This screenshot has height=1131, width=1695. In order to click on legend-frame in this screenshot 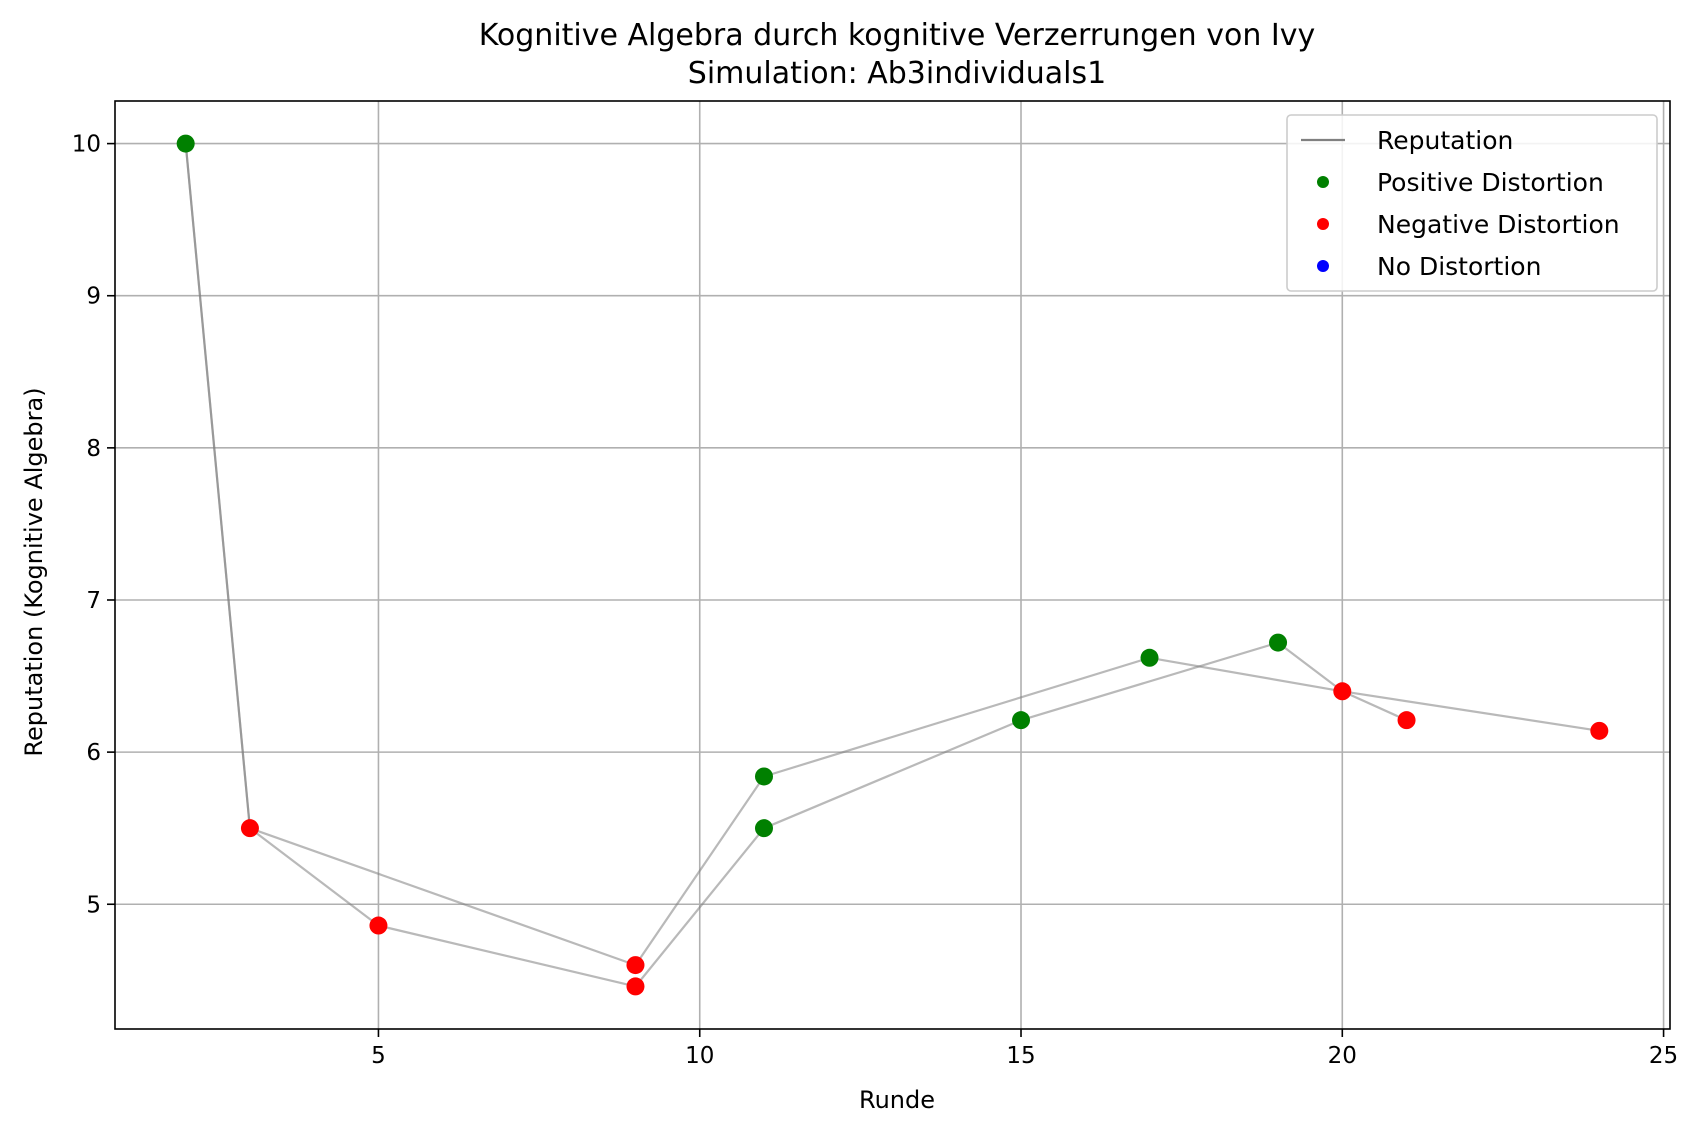, I will do `click(1472, 203)`.